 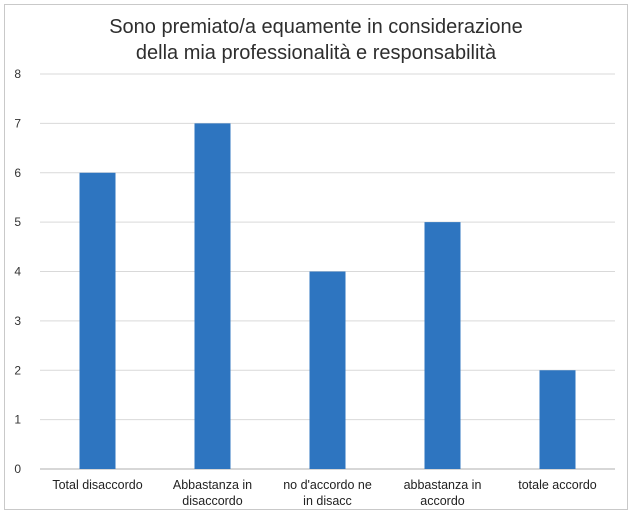 What do you see at coordinates (97, 485) in the screenshot?
I see `x-tick-label: Total disaccordo` at bounding box center [97, 485].